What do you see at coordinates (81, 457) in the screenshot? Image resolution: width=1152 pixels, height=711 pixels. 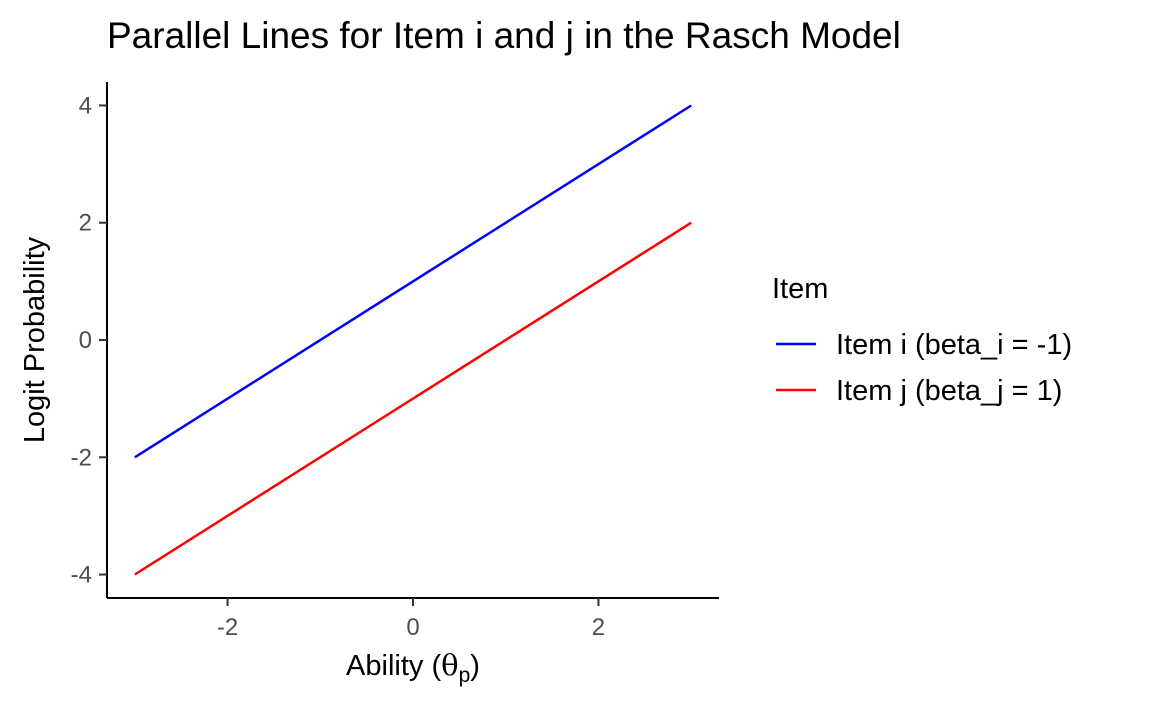 I see `y-tick-label: -2` at bounding box center [81, 457].